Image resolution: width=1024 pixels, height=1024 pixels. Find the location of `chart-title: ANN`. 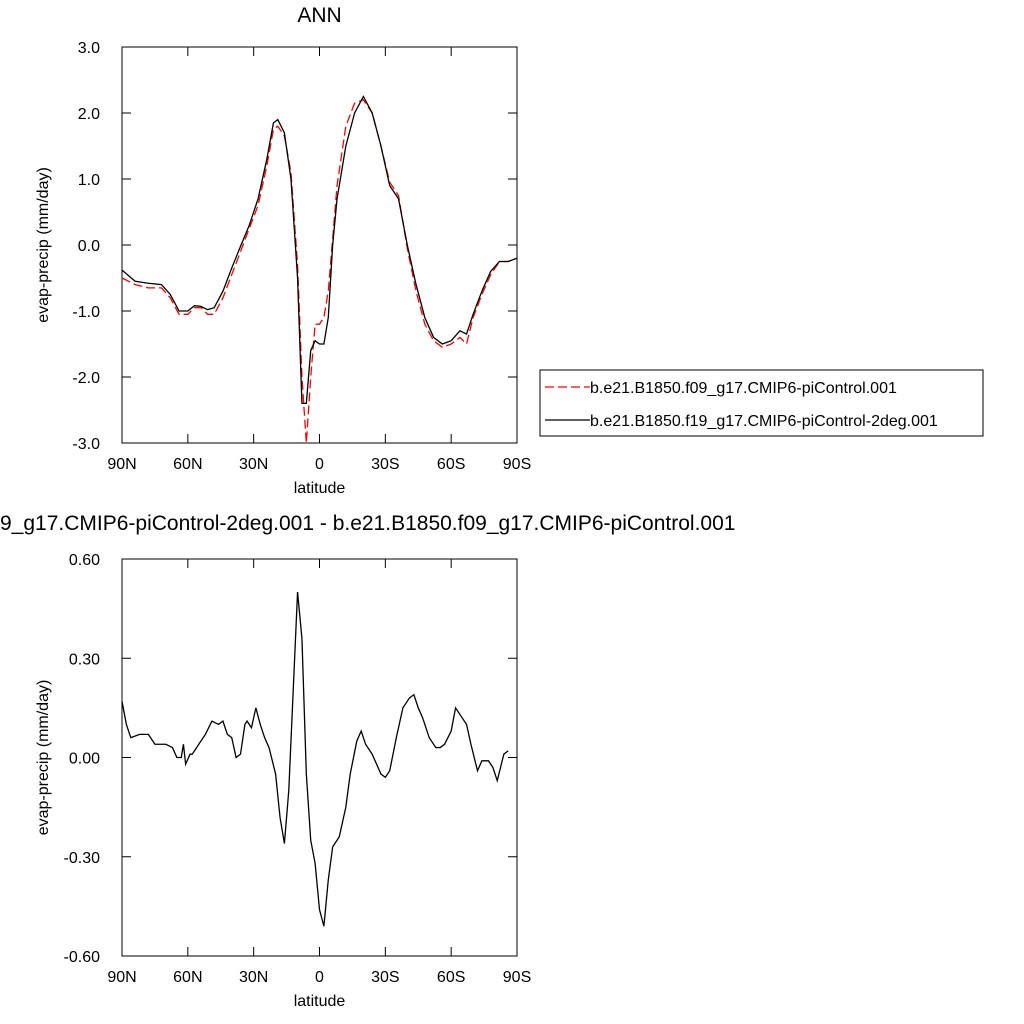

chart-title: ANN is located at coordinates (319, 15).